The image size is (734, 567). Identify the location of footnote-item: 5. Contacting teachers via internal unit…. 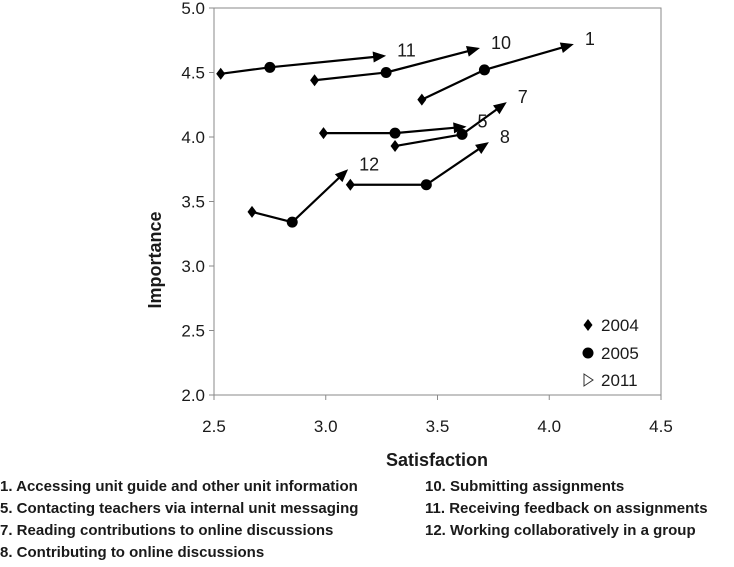
(179, 508).